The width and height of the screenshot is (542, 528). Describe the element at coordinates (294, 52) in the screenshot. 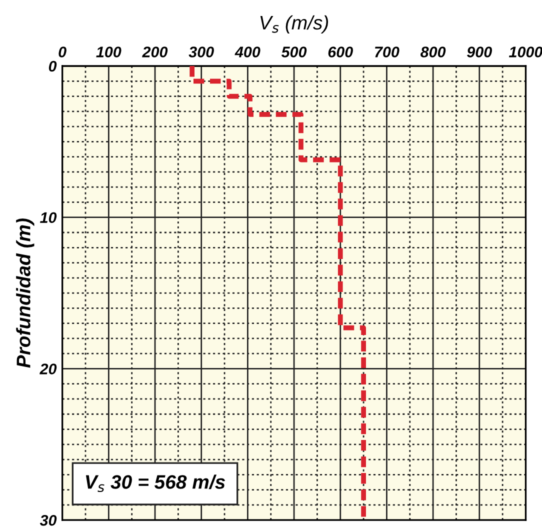

I see `x-tick-label: 500` at that location.